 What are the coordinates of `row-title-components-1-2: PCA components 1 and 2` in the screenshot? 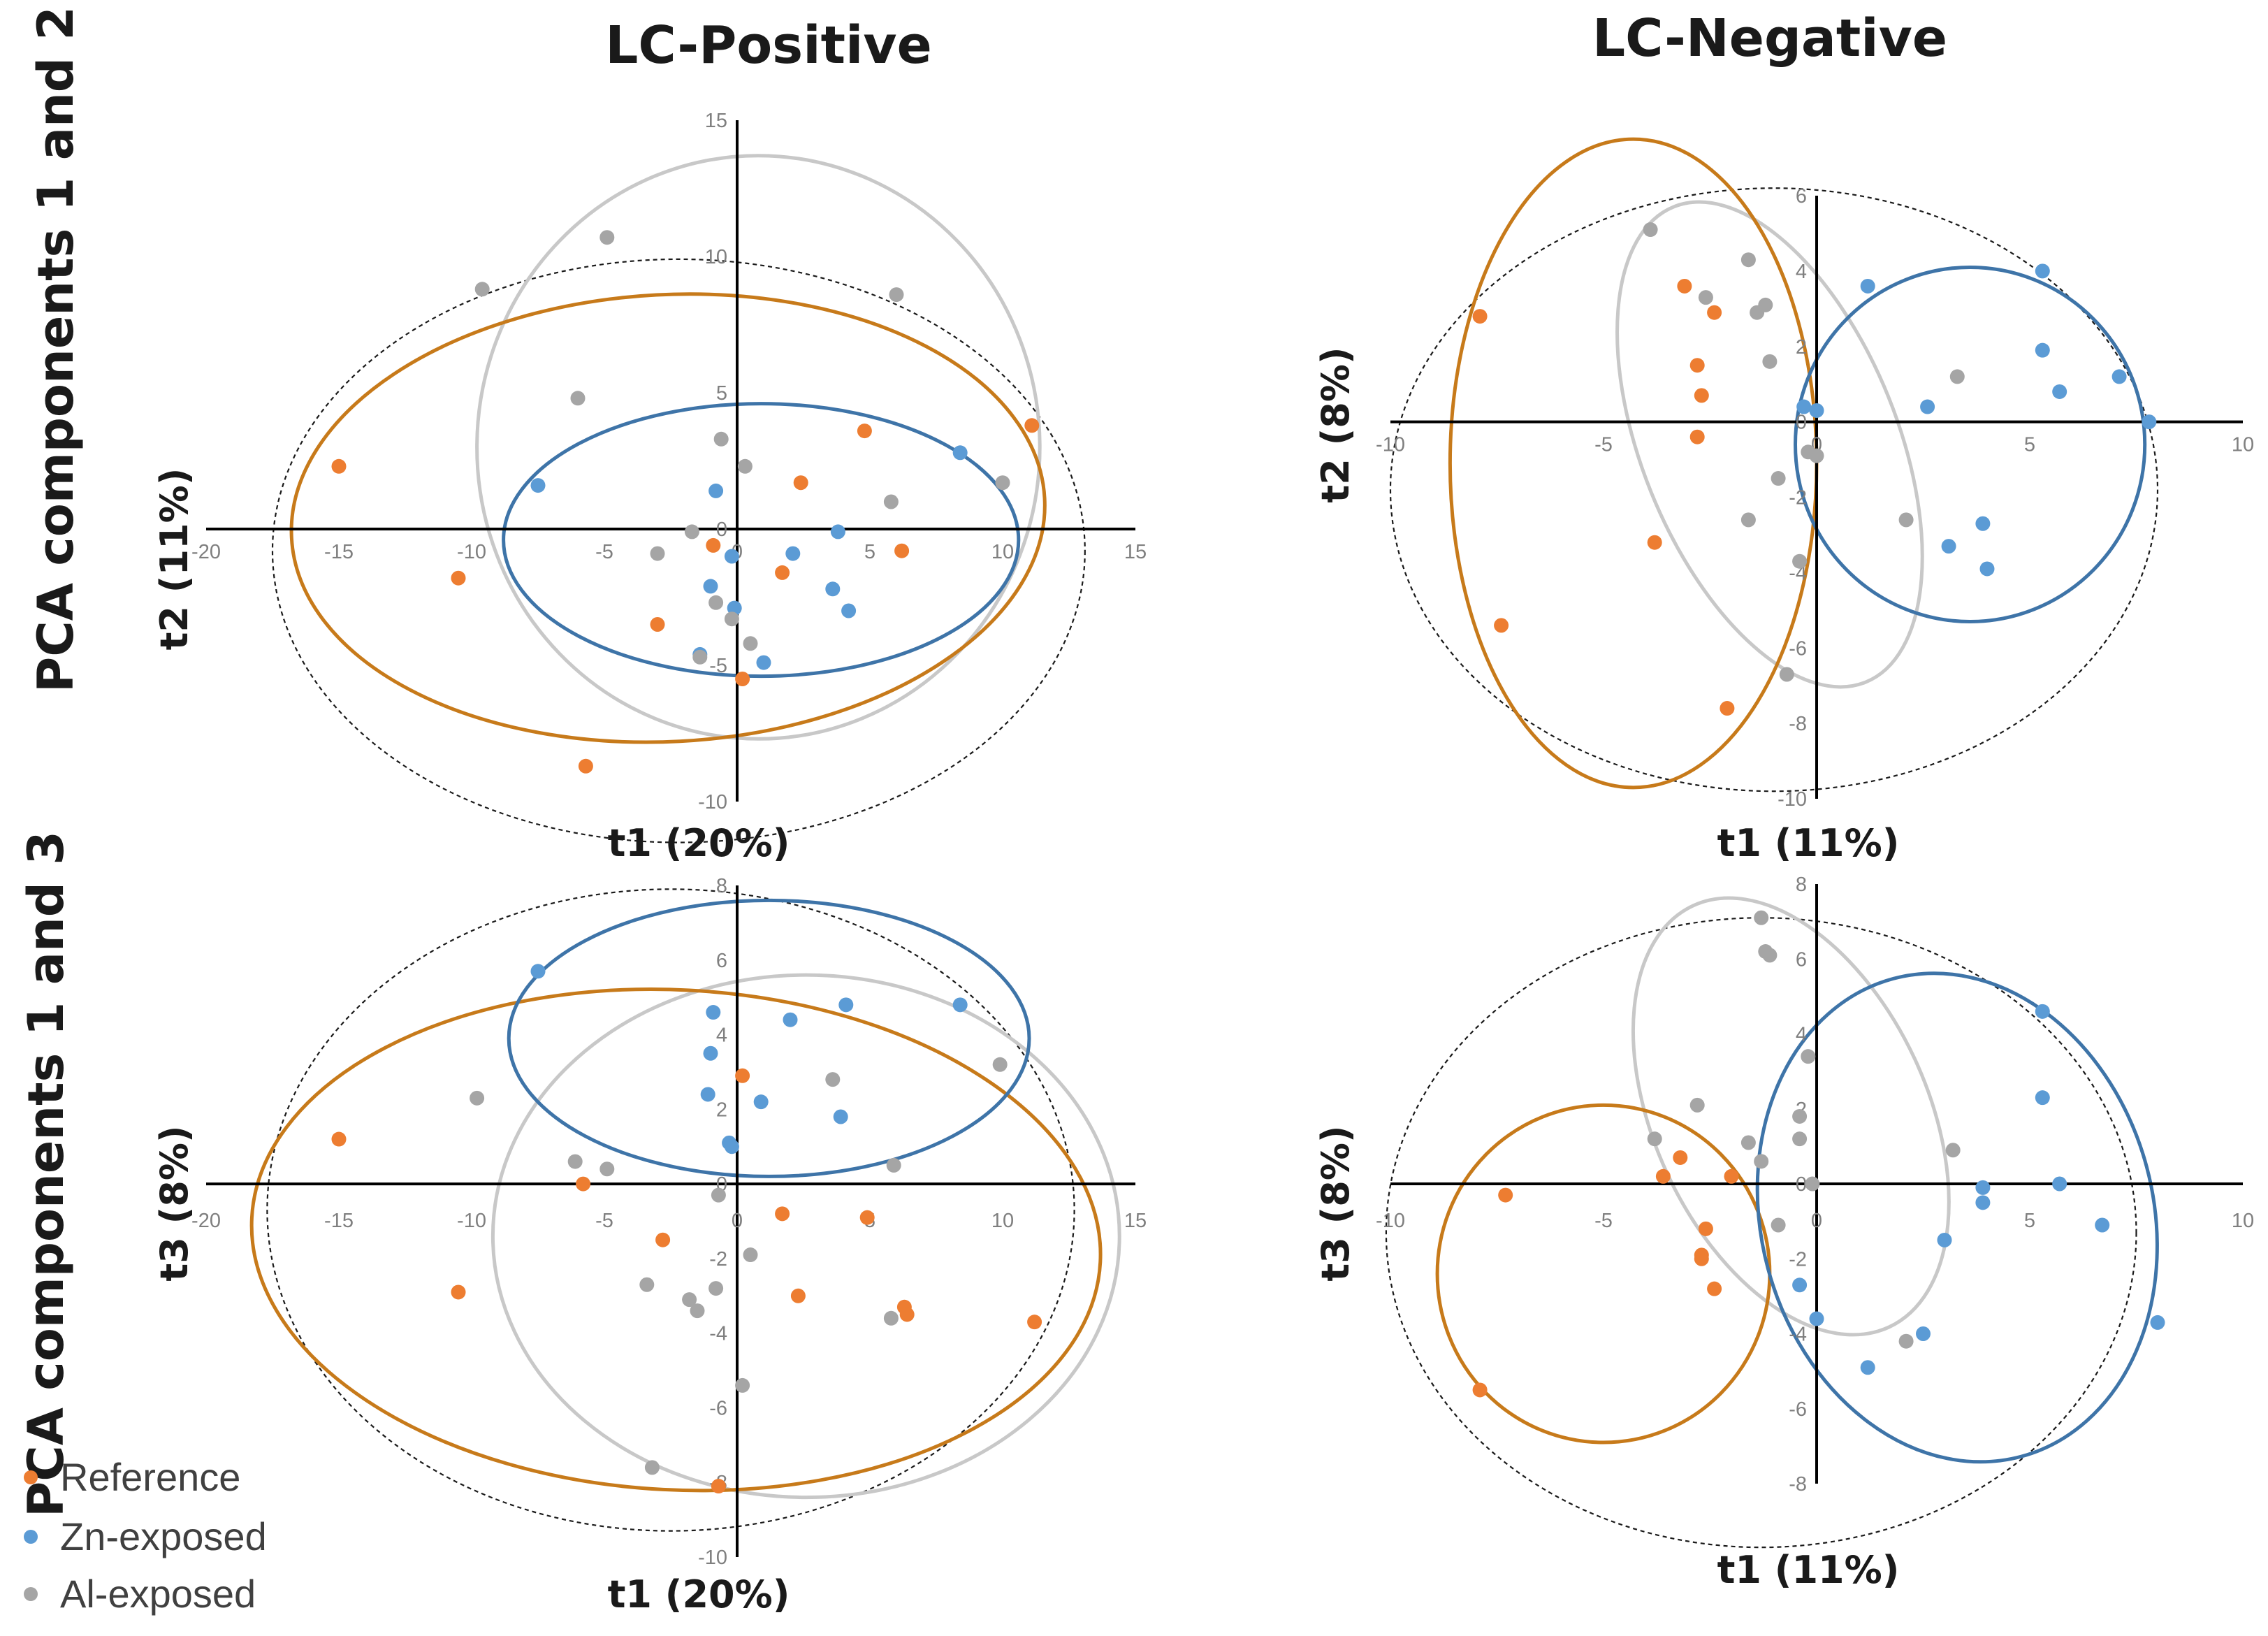 It's located at (56, 349).